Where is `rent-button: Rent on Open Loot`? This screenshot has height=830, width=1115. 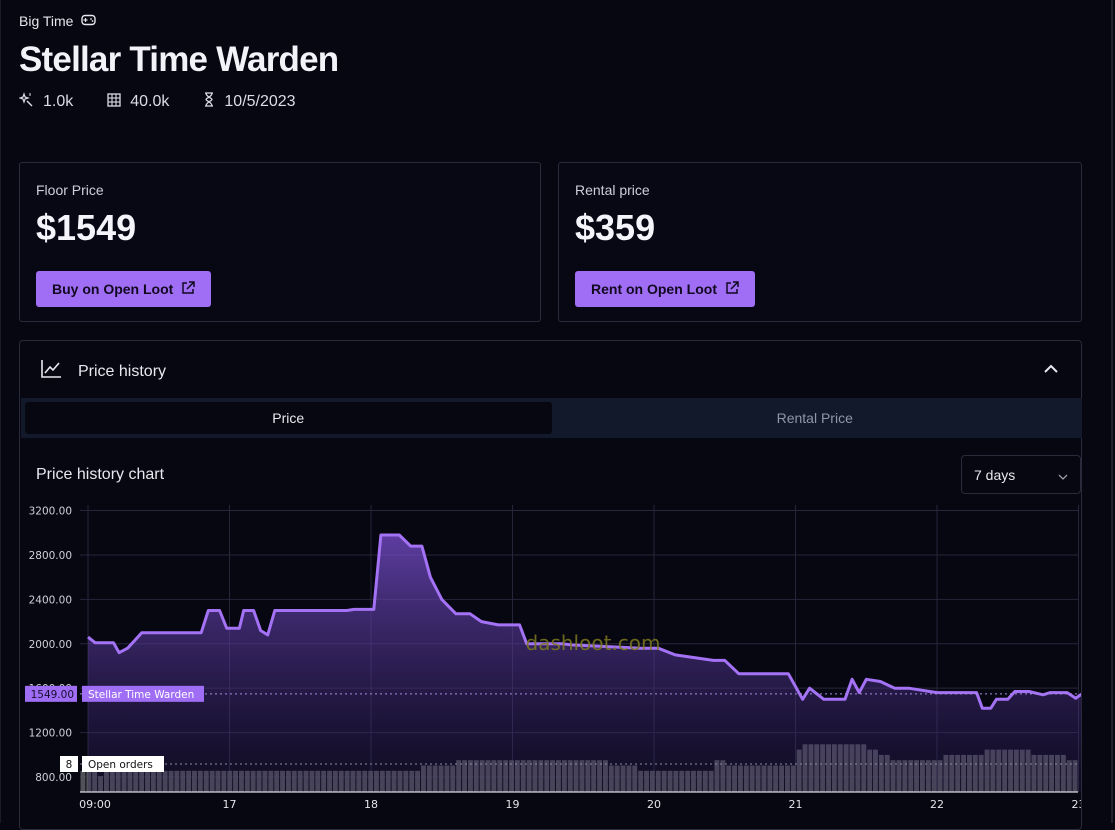
rent-button: Rent on Open Loot is located at coordinates (665, 289).